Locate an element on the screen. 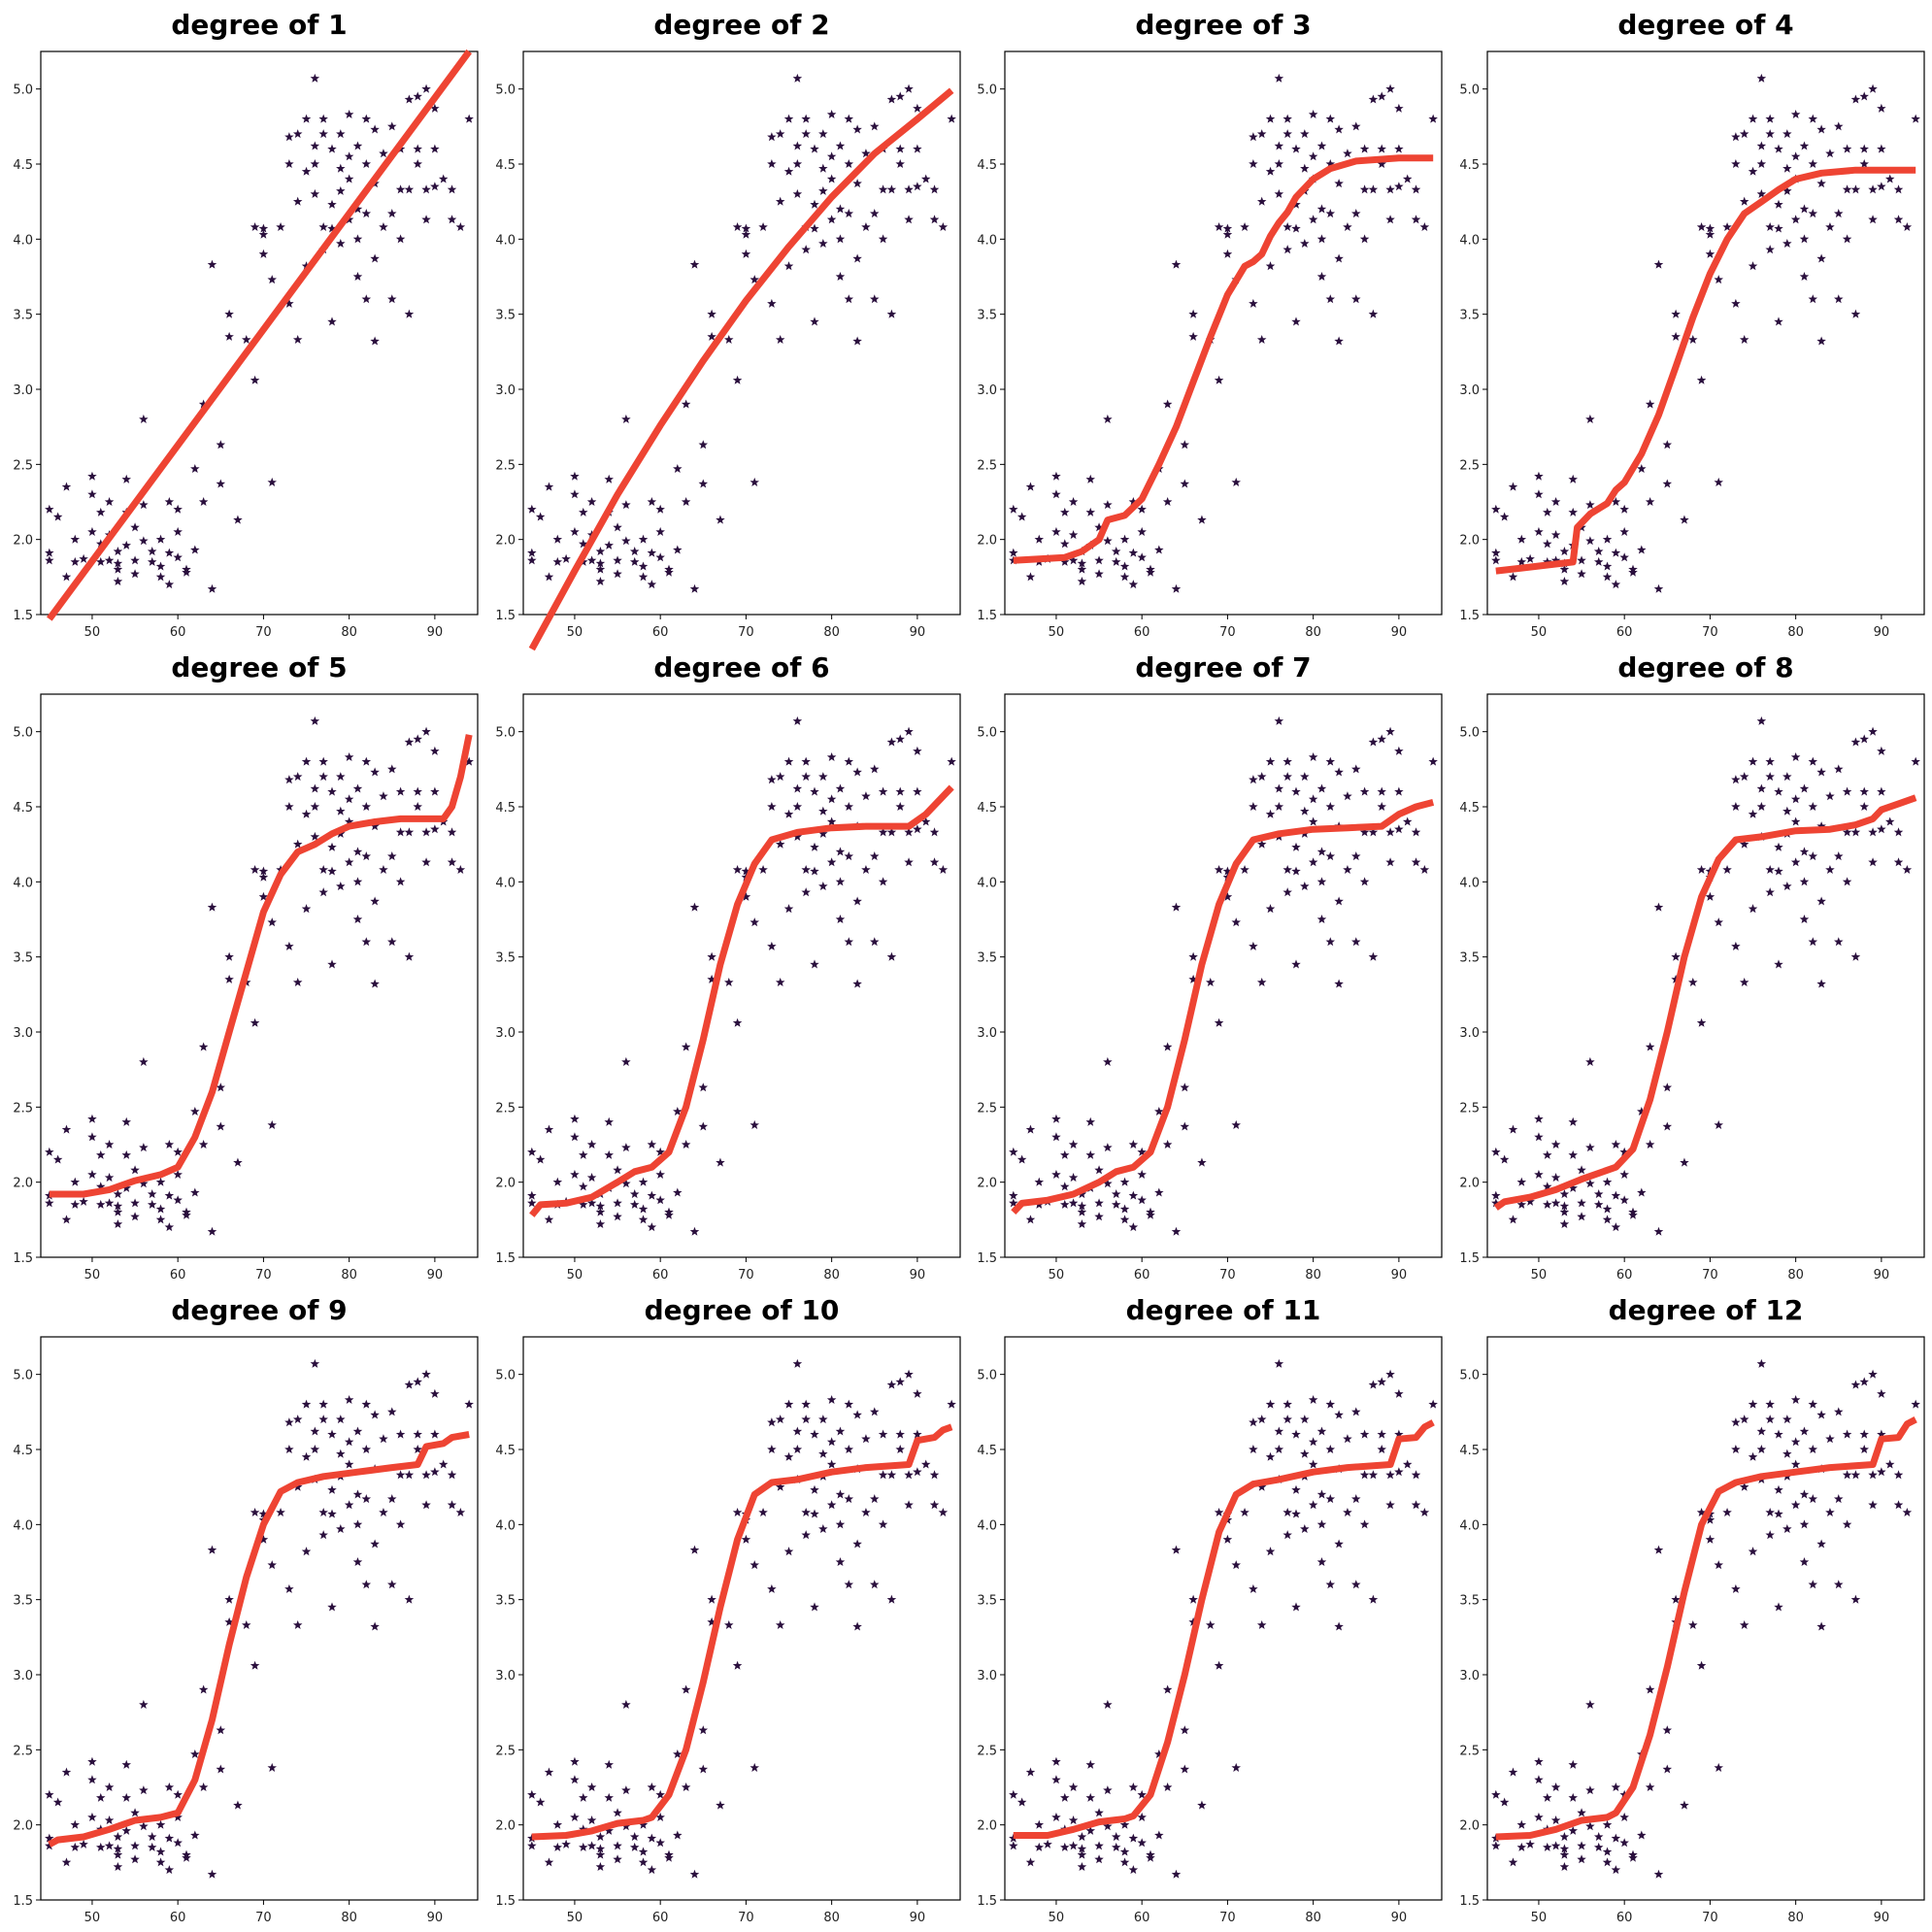  y-tick-label: 3.5 is located at coordinates (23, 1602).